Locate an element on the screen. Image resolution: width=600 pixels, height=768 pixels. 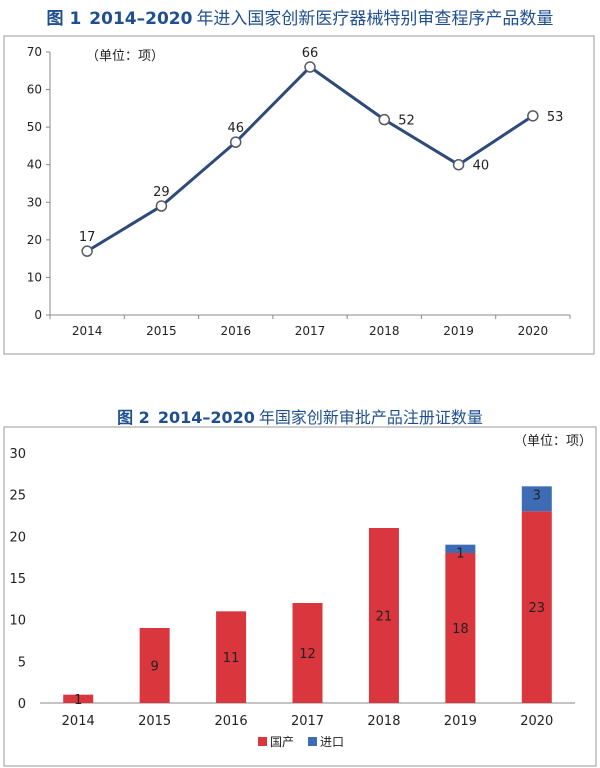
data-label-domestic: 11 is located at coordinates (231, 658).